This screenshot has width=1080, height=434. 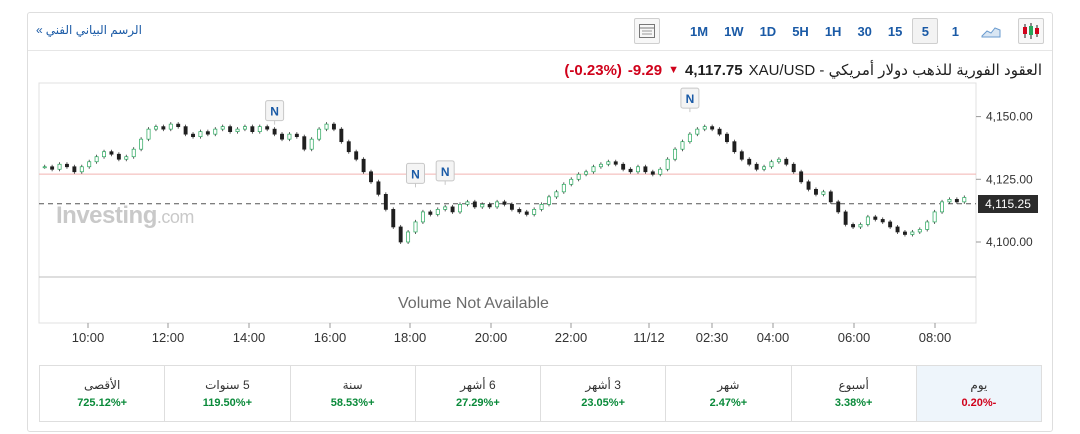 I want to click on performance-value: +2.47%, so click(x=728, y=403).